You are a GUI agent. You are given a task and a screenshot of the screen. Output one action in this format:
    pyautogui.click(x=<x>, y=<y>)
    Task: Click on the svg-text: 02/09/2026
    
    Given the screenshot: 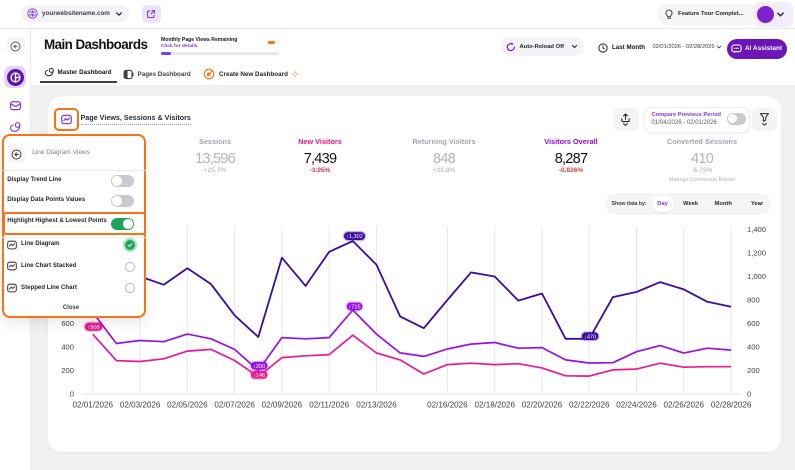 What is the action you would take?
    pyautogui.click(x=282, y=405)
    